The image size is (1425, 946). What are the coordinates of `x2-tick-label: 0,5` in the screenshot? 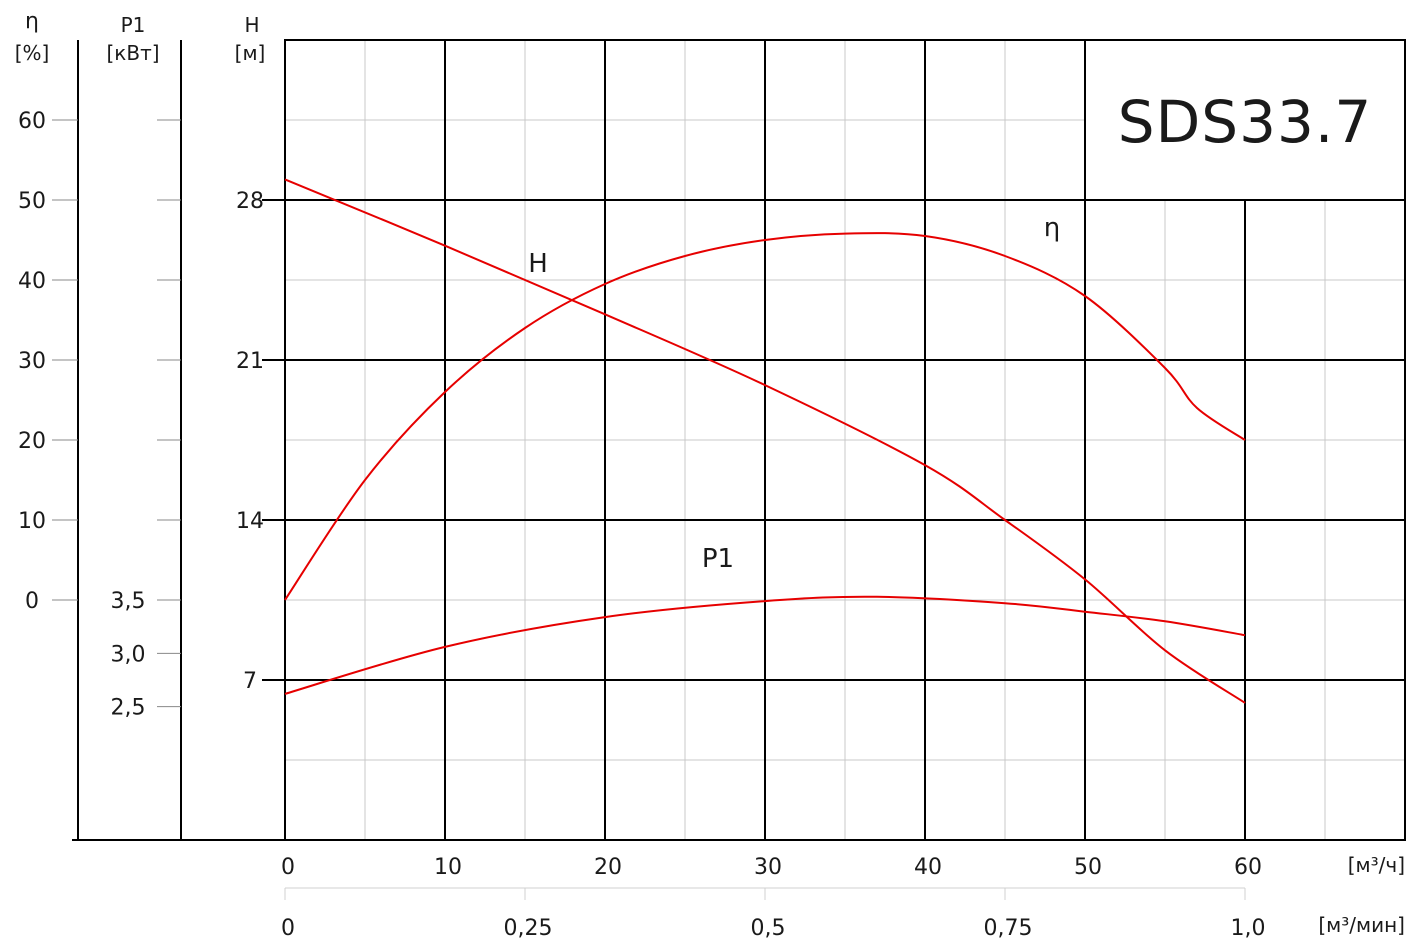 It's located at (768, 928).